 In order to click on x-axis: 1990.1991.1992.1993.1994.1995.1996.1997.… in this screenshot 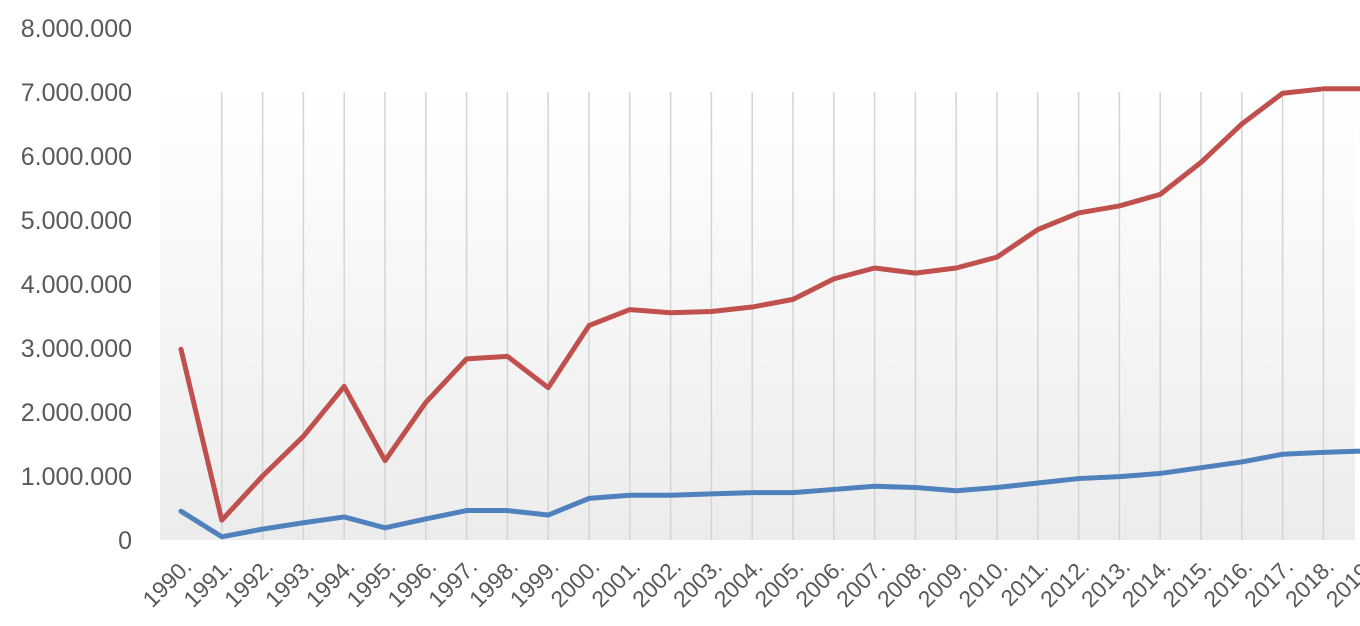, I will do `click(748, 582)`.